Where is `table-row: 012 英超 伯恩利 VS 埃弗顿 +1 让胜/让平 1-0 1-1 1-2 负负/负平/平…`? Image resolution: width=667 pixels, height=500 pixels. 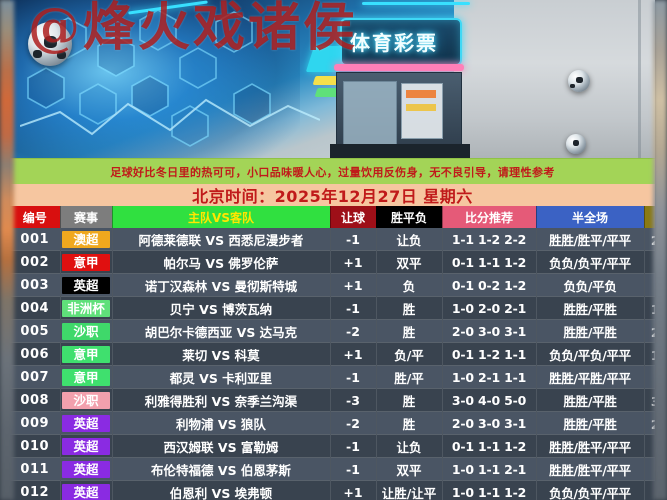 table-row: 012 英超 伯恩利 VS 埃弗顿 +1 让胜/让平 1-0 1-1 1-2 负负/负平/平… is located at coordinates (332, 490).